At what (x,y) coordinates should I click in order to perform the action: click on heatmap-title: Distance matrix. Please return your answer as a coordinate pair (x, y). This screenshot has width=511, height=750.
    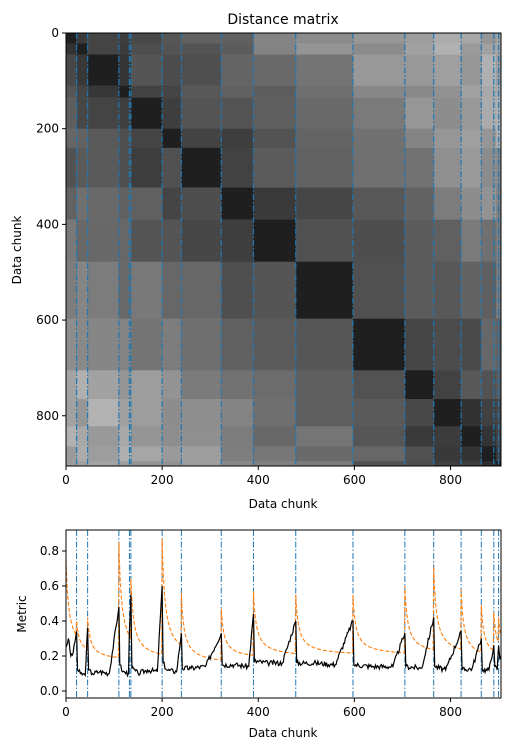
    Looking at the image, I should click on (282, 20).